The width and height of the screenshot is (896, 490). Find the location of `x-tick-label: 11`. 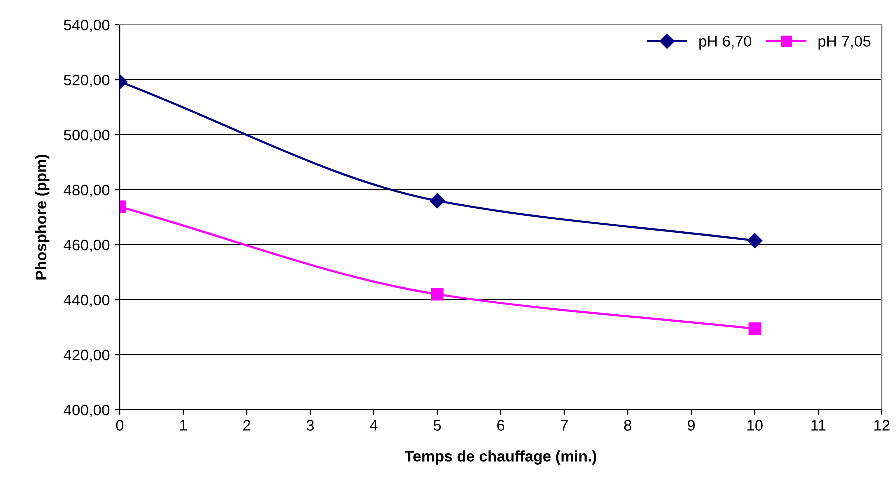

x-tick-label: 11 is located at coordinates (819, 425).